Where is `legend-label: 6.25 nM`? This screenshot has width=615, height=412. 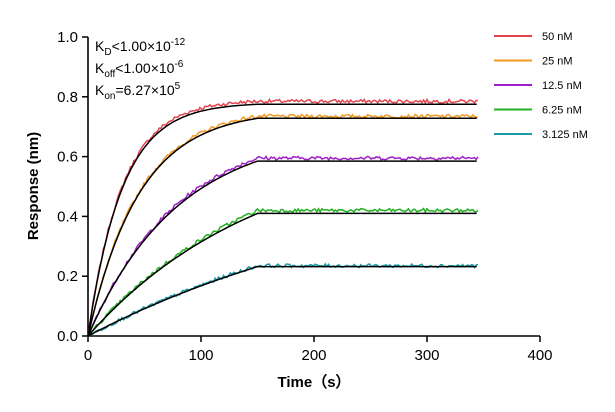 legend-label: 6.25 nM is located at coordinates (562, 111).